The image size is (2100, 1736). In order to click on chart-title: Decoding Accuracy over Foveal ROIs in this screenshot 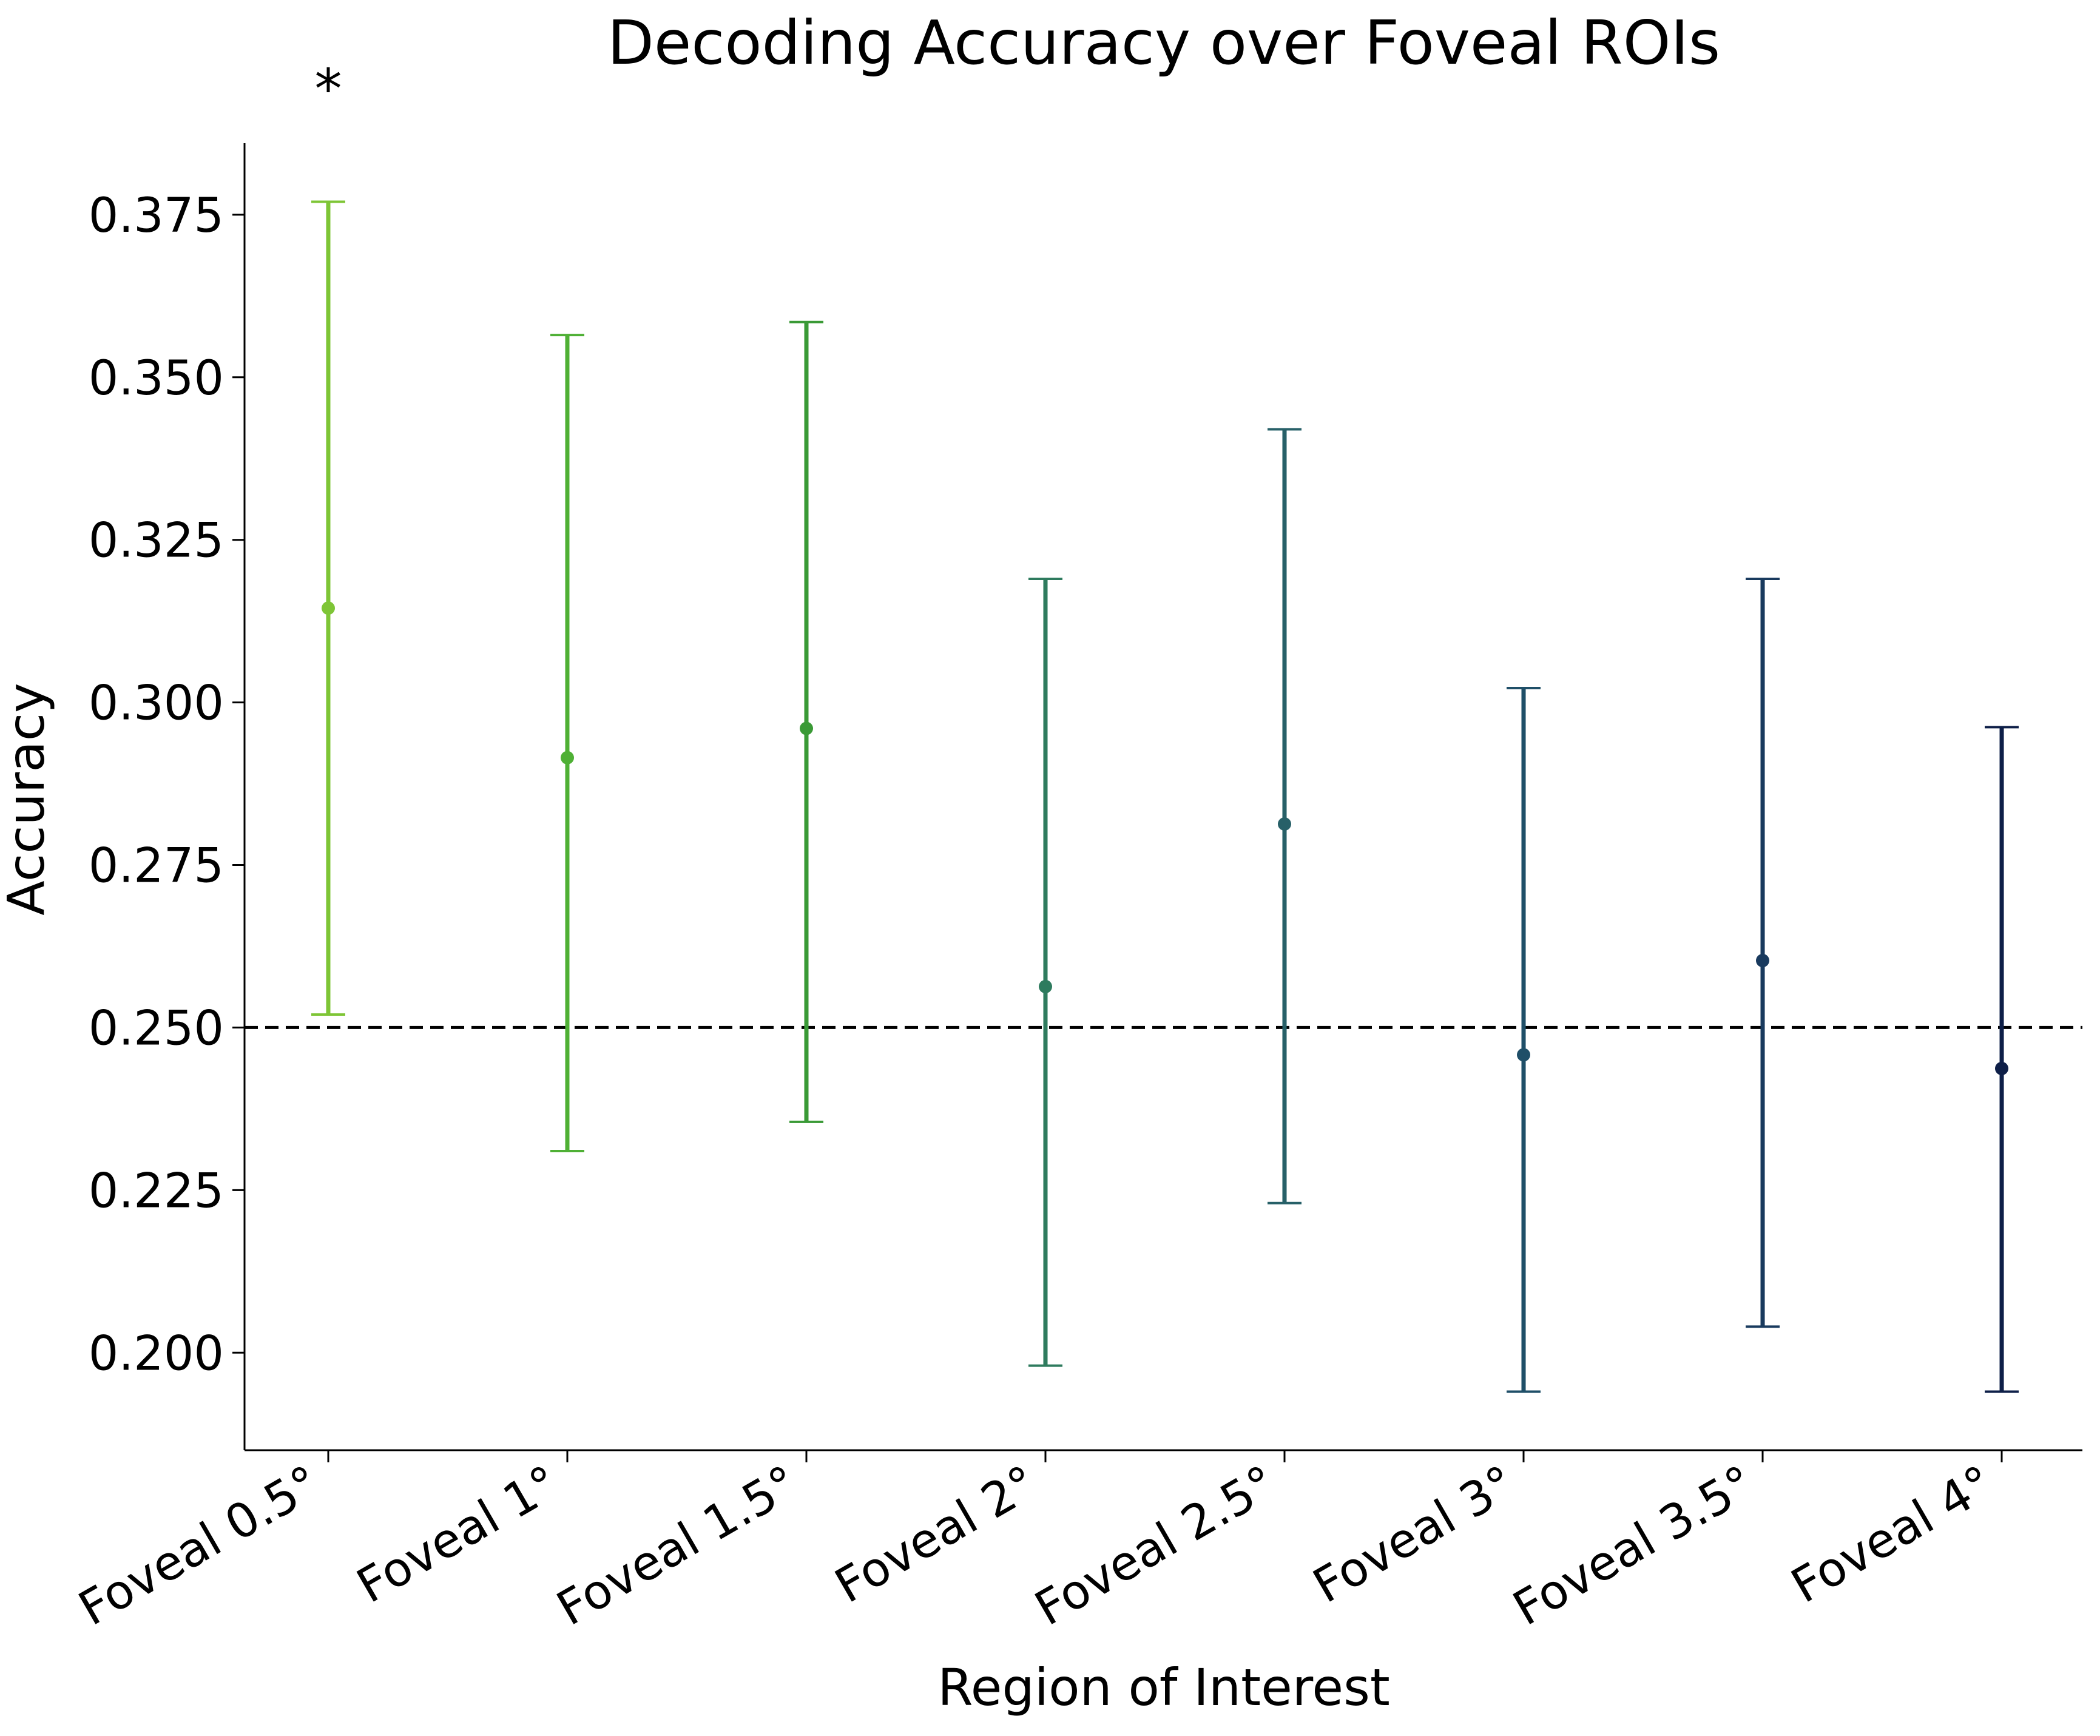, I will do `click(1163, 42)`.